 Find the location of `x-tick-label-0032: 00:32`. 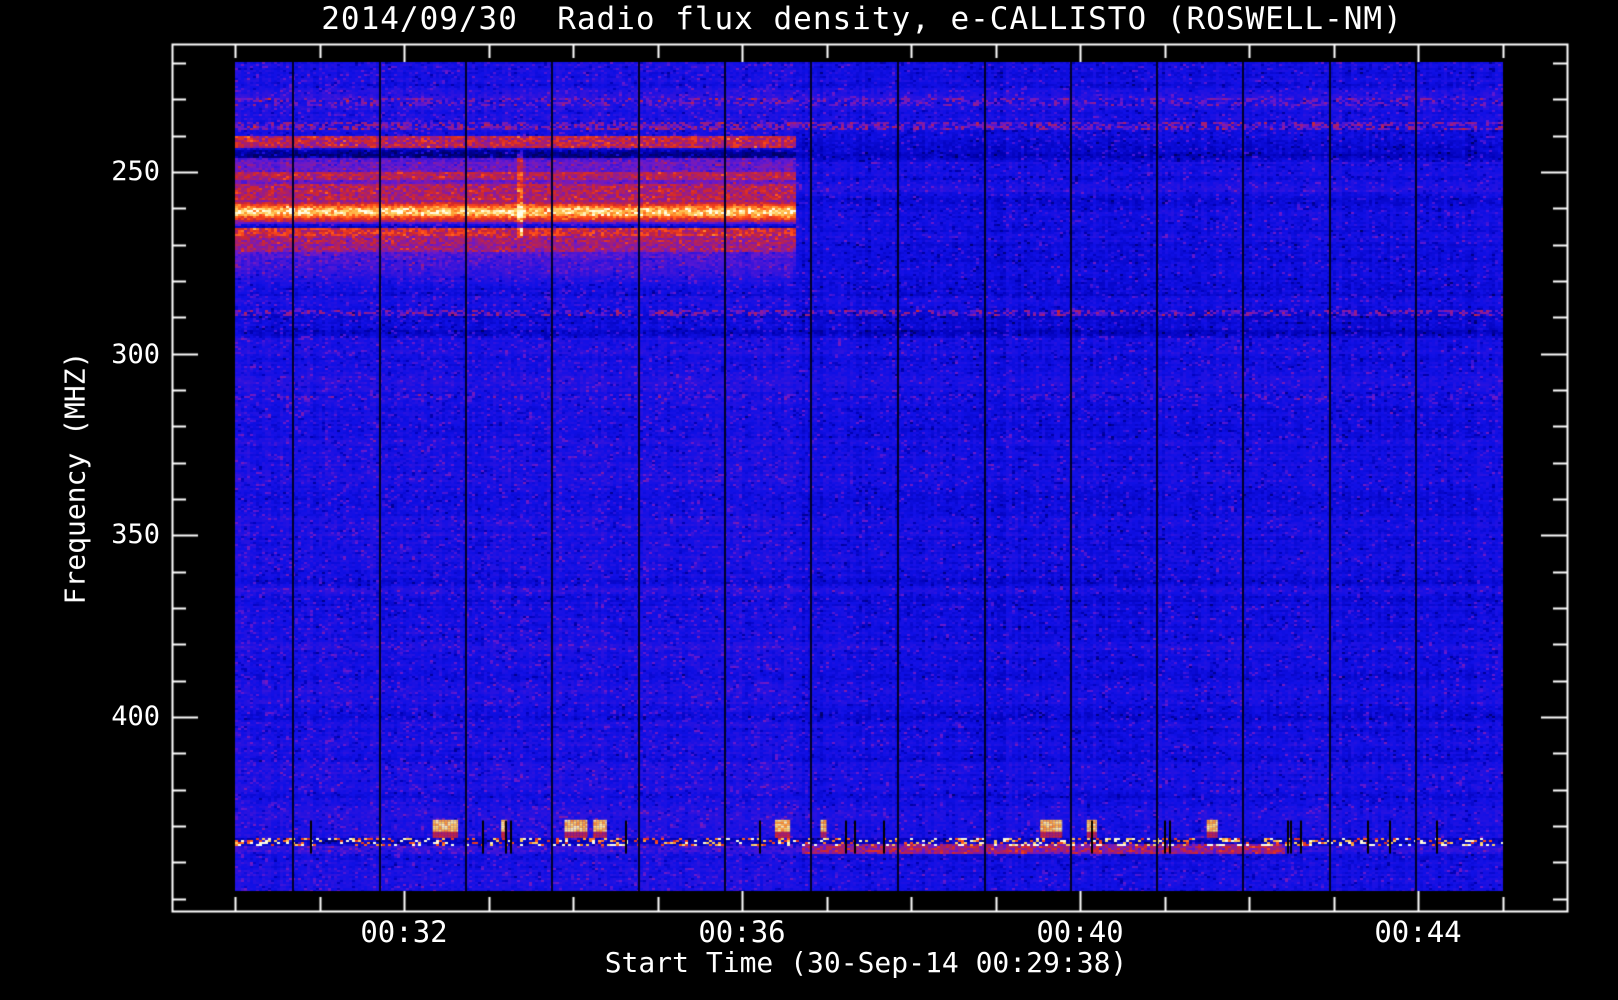

x-tick-label-0032: 00:32 is located at coordinates (404, 932).